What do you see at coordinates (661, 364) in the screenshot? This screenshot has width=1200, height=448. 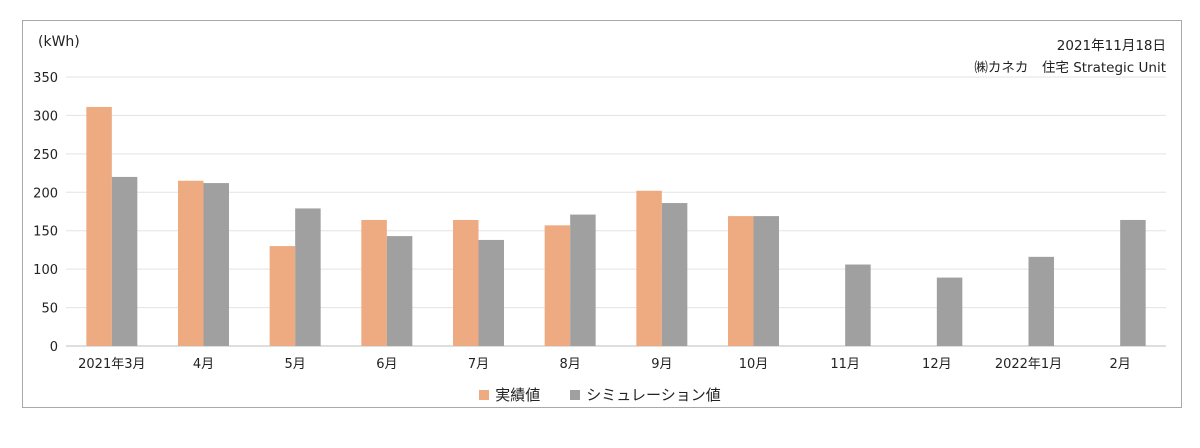 I see `x-tick-label: 9月` at bounding box center [661, 364].